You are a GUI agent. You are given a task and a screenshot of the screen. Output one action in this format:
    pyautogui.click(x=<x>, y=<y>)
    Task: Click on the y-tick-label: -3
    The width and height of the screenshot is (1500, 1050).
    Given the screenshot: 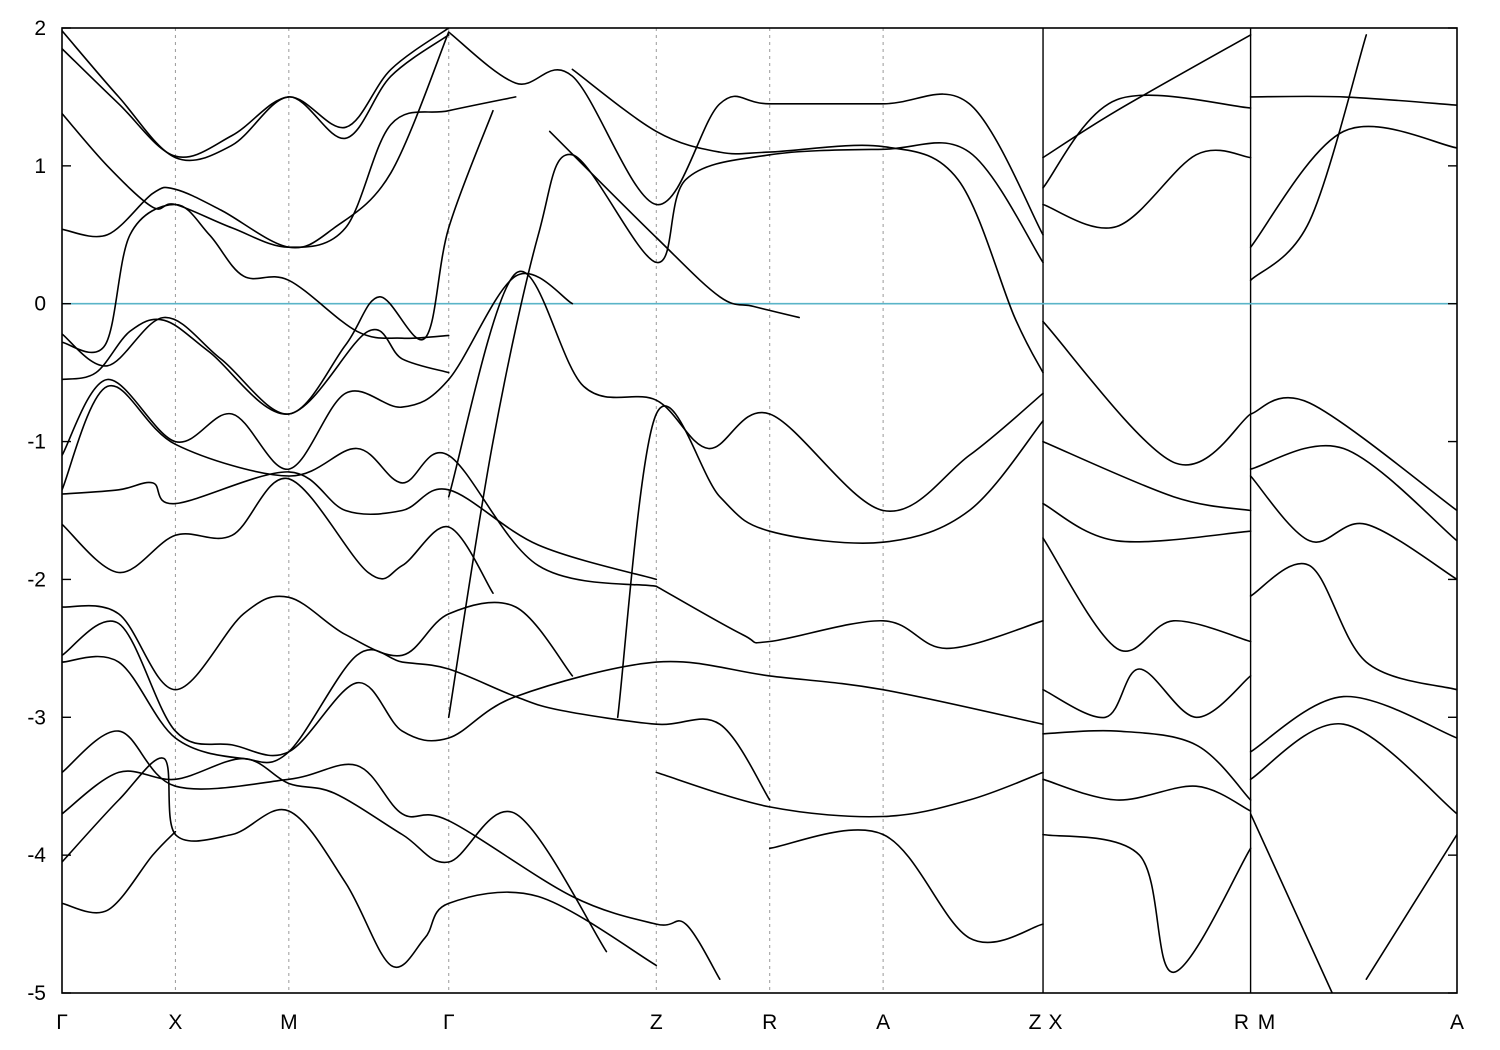 What is the action you would take?
    pyautogui.click(x=36, y=717)
    